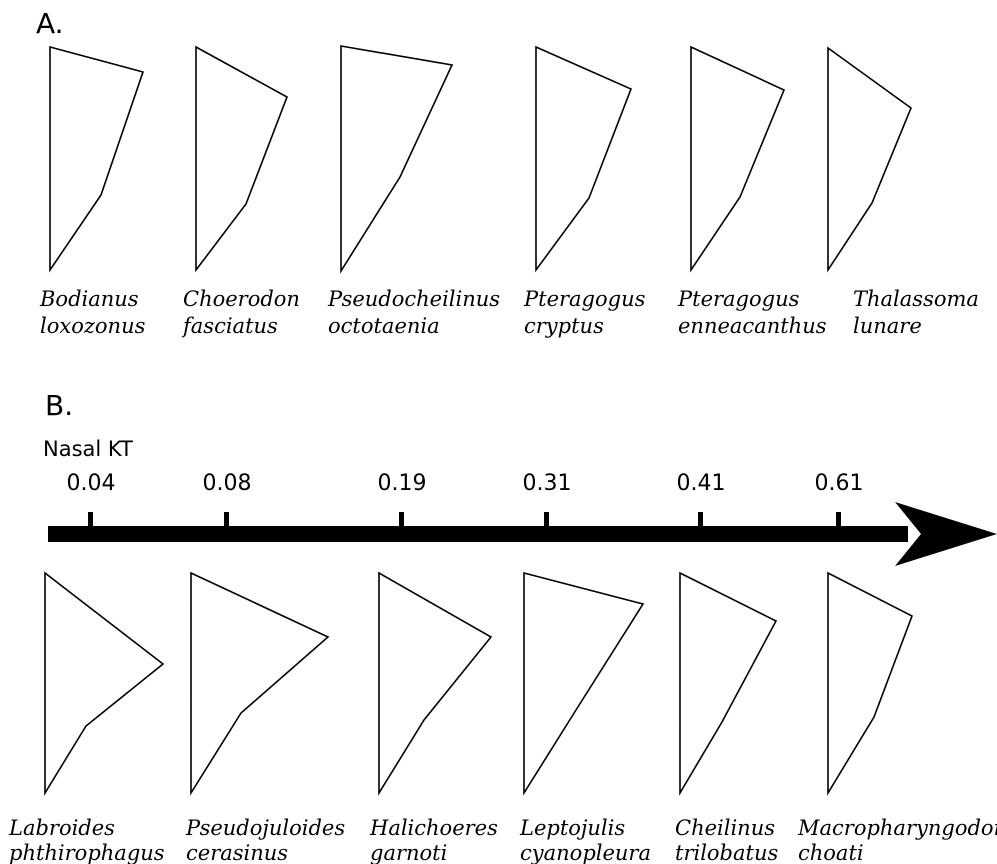 This screenshot has height=864, width=997. What do you see at coordinates (437, 840) in the screenshot?
I see `species-name-b3: Halichoeres garnoti` at bounding box center [437, 840].